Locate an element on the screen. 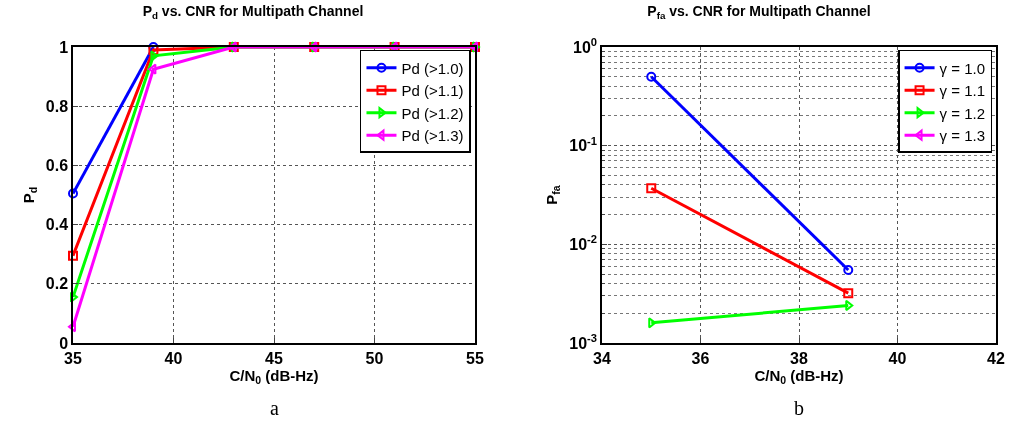 This screenshot has height=424, width=1012. x-tick-label: 45 is located at coordinates (274, 358).